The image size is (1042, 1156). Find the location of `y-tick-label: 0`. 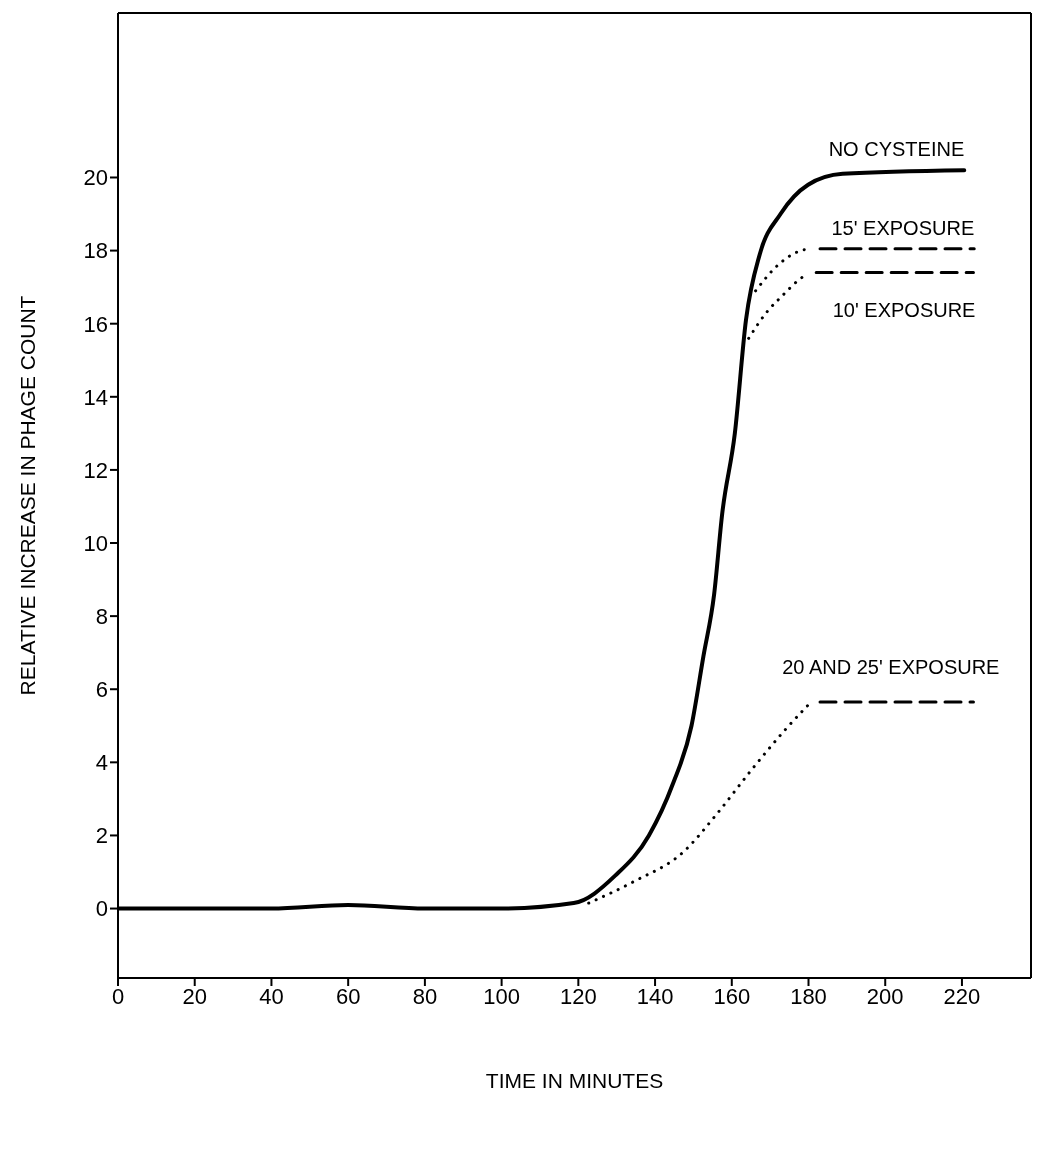

y-tick-label: 0 is located at coordinates (101, 909).